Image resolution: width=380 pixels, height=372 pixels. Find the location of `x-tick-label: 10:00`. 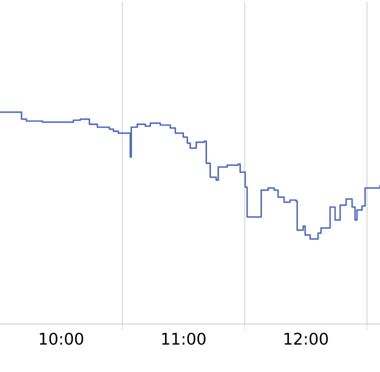

x-tick-label: 10:00 is located at coordinates (62, 338).